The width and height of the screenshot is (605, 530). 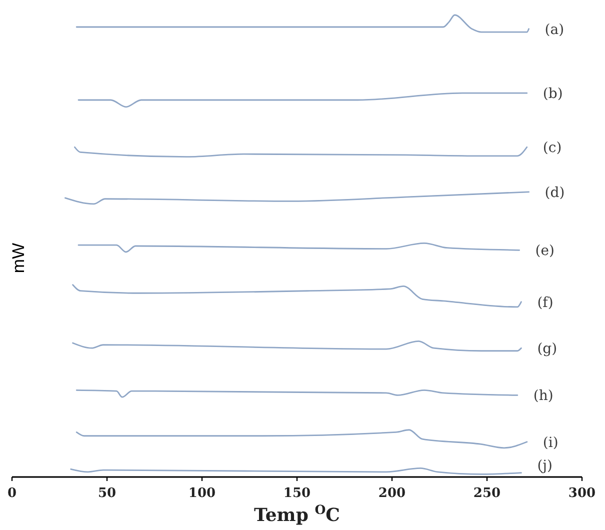 I want to click on x-tick-label: 200, so click(x=392, y=493).